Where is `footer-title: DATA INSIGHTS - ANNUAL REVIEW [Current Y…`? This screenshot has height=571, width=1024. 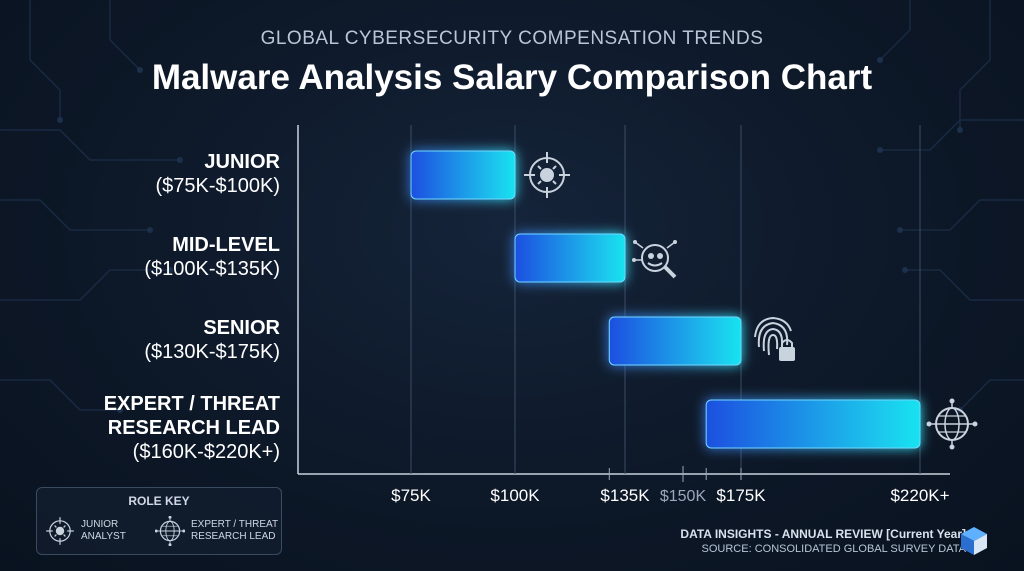 footer-title: DATA INSIGHTS - ANNUAL REVIEW [Current Y… is located at coordinates (823, 534).